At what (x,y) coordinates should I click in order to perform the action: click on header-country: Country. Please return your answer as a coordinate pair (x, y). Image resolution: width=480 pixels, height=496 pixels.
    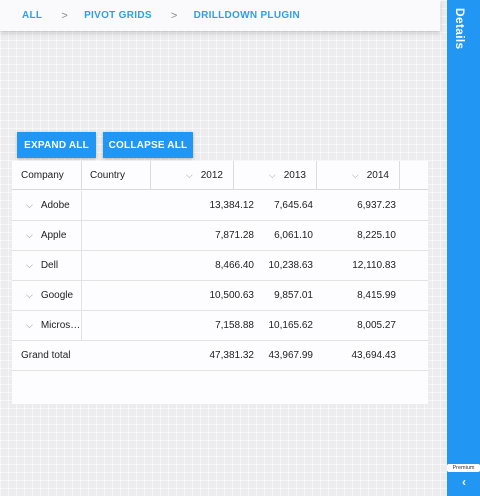
    Looking at the image, I should click on (116, 175).